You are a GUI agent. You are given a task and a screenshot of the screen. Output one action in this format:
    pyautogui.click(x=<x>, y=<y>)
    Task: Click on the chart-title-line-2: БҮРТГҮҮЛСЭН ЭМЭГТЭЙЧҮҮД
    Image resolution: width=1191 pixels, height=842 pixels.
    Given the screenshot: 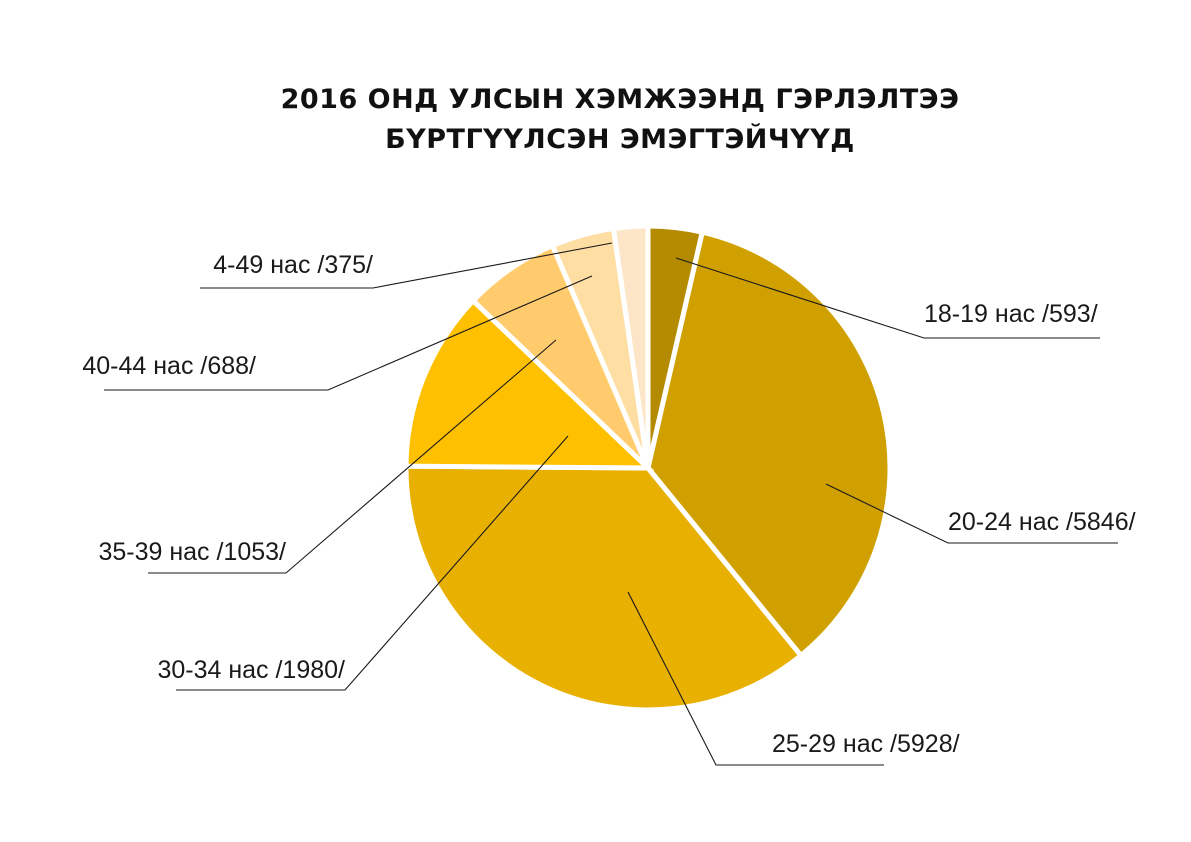 What is the action you would take?
    pyautogui.click(x=620, y=139)
    